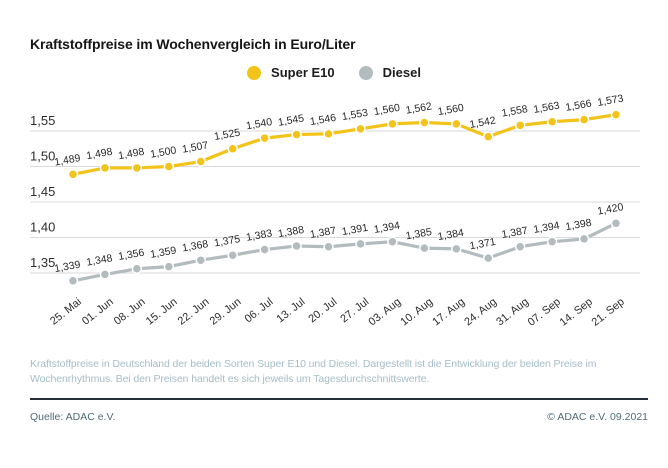 The image size is (668, 468). I want to click on value-label: 1,542, so click(483, 123).